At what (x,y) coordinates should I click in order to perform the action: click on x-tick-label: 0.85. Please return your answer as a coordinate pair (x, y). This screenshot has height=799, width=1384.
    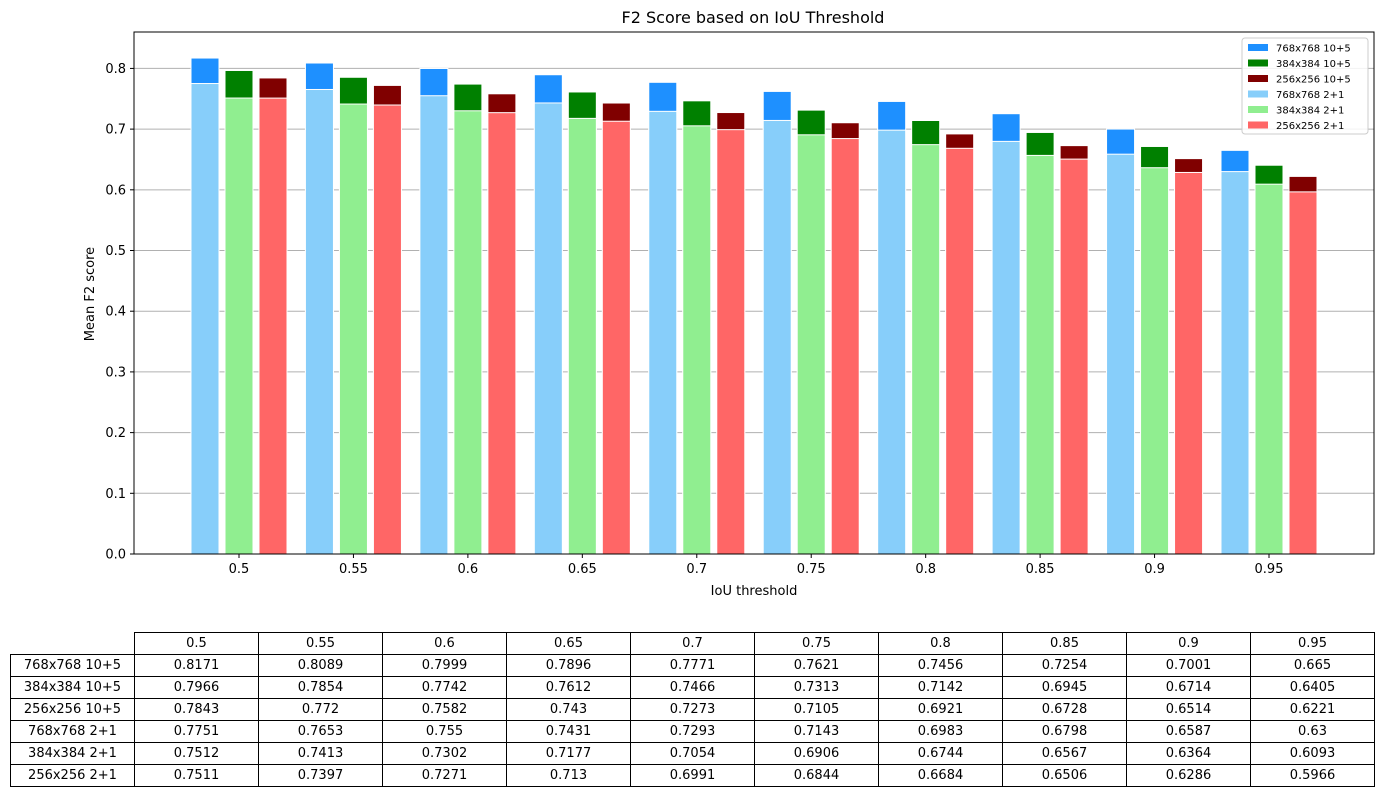
    Looking at the image, I should click on (1040, 569).